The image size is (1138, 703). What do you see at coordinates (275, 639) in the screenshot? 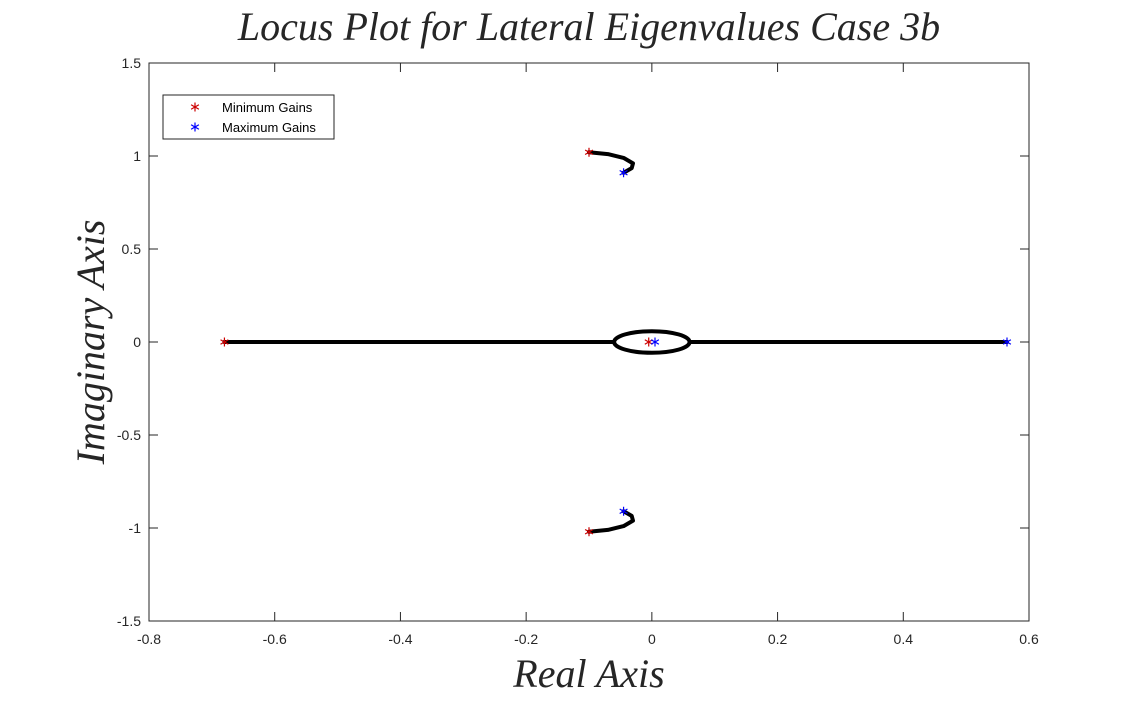
I see `x-tick-label: -0.6` at bounding box center [275, 639].